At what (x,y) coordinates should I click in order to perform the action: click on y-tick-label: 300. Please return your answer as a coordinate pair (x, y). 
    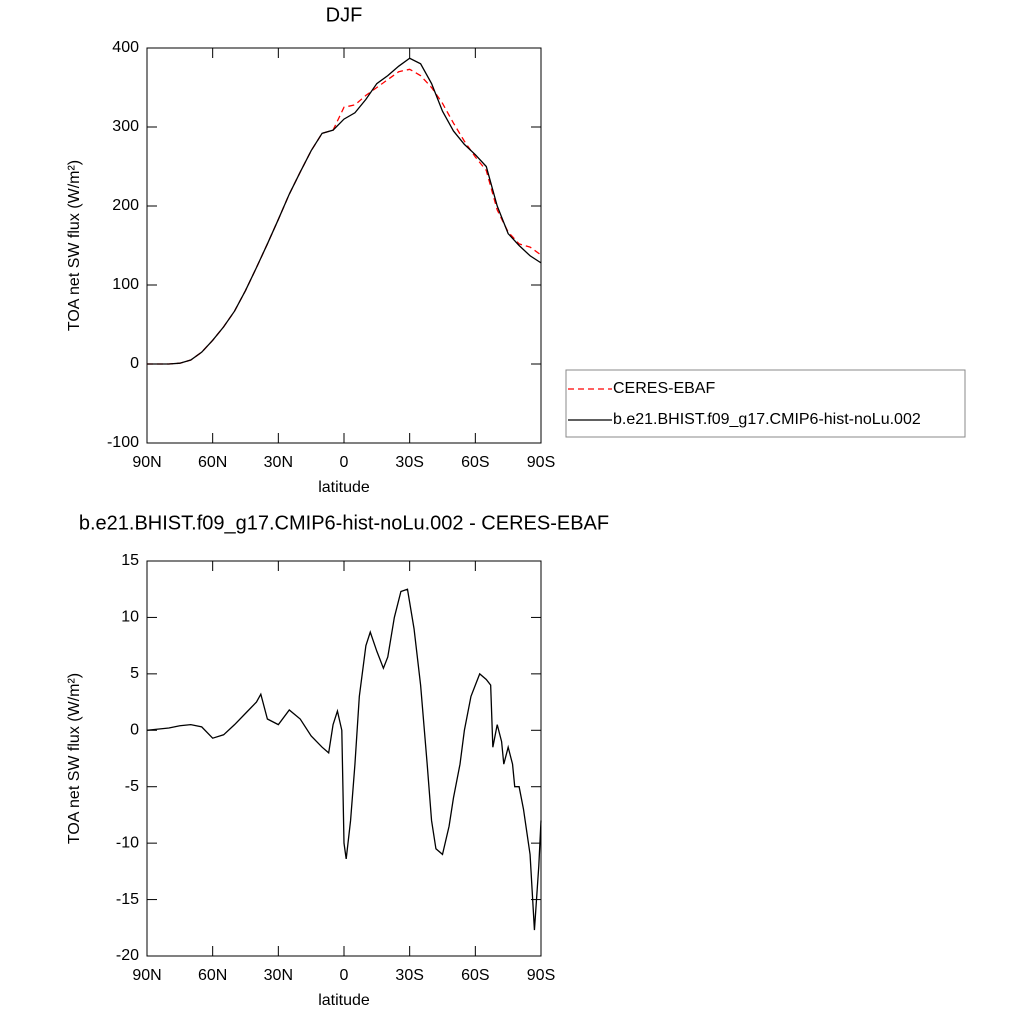
    Looking at the image, I should click on (125, 126).